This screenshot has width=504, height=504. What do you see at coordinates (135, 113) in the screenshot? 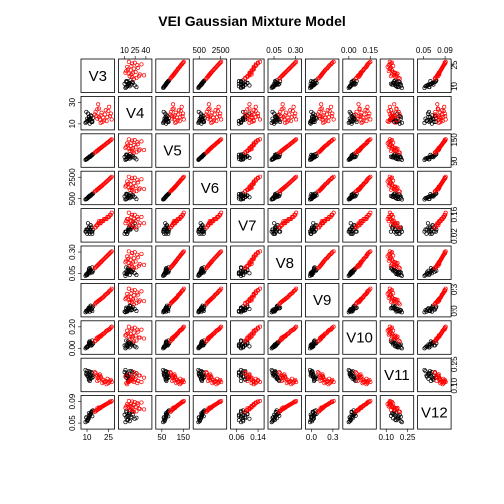
I see `panel-V4-V4: V4` at bounding box center [135, 113].